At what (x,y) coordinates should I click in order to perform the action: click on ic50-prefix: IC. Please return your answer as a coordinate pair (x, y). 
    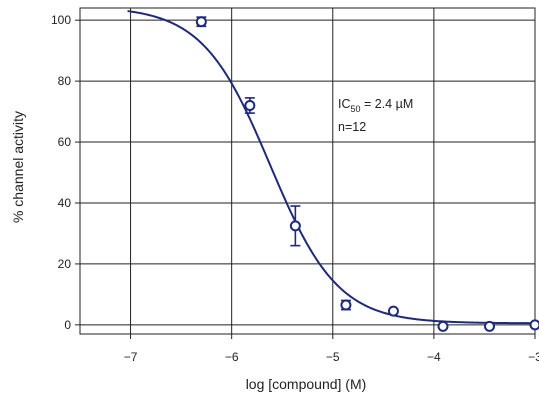
    Looking at the image, I should click on (344, 104).